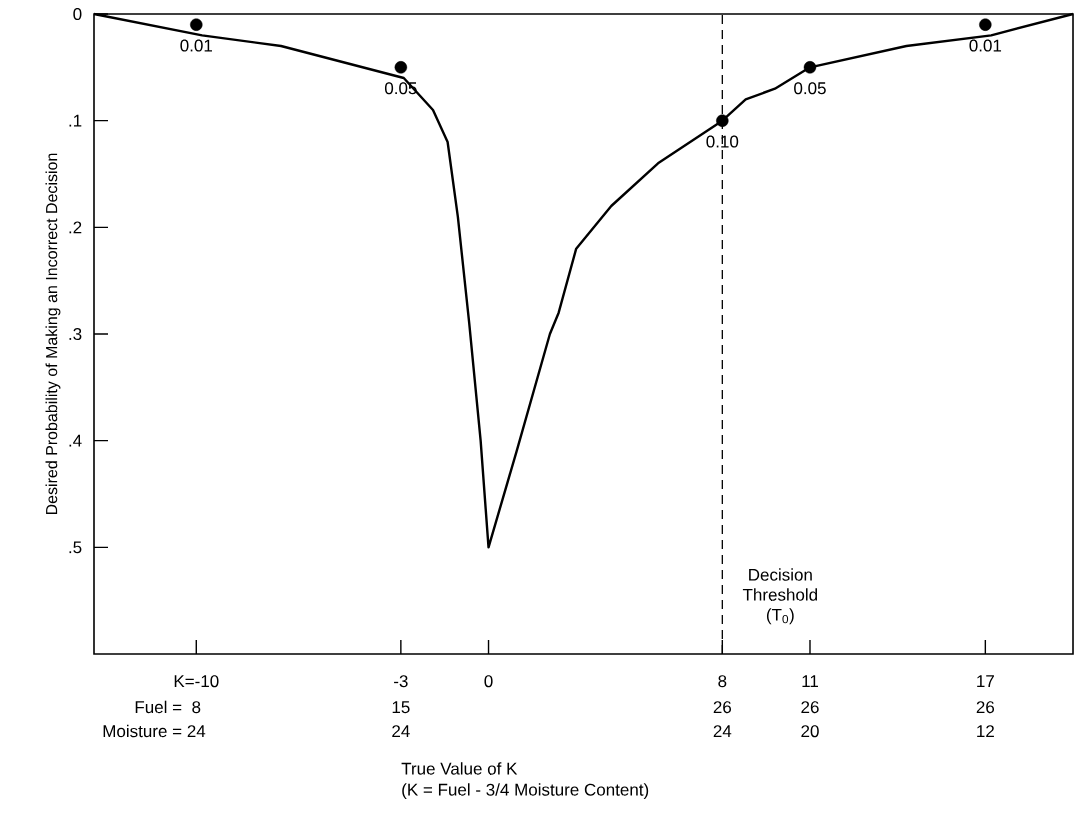  I want to click on x-tick-label: 17, so click(985, 681).